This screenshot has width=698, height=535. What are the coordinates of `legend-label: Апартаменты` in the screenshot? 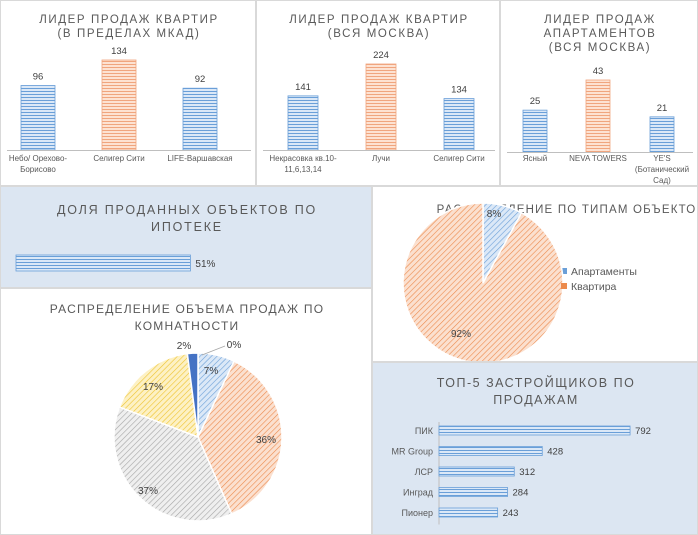 It's located at (604, 272).